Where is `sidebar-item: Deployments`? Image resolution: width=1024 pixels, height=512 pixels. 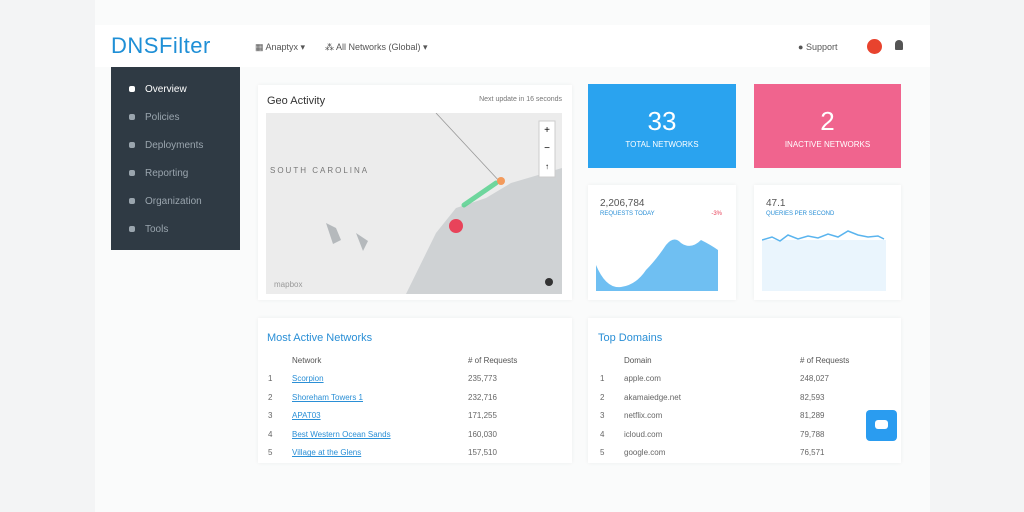
sidebar-item: Deployments is located at coordinates (166, 145).